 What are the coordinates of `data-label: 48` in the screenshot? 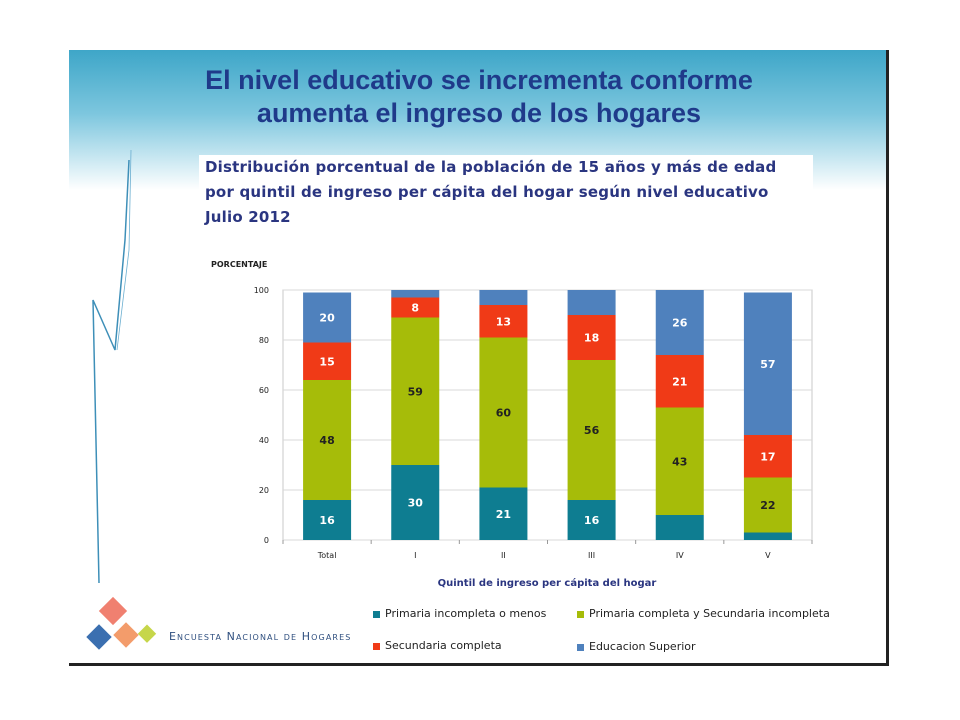 It's located at (326, 440).